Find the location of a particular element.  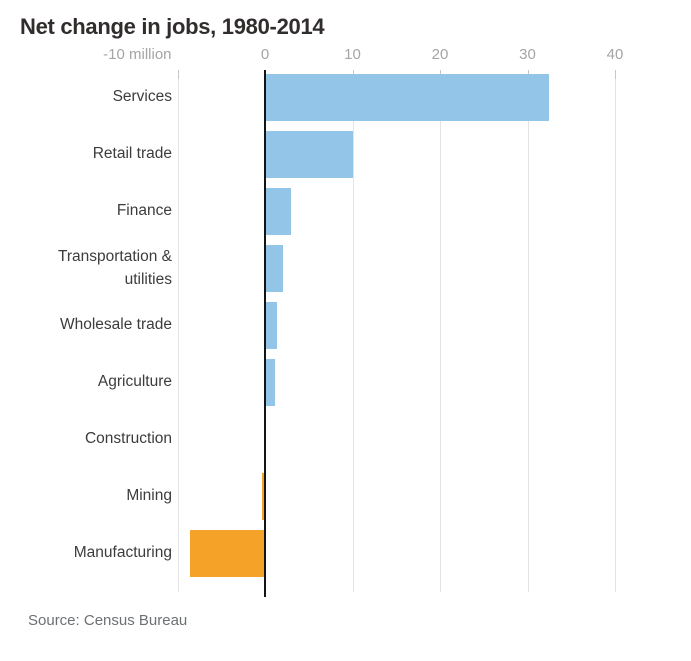

category-label-retail-trade: Retail trade is located at coordinates (132, 154).